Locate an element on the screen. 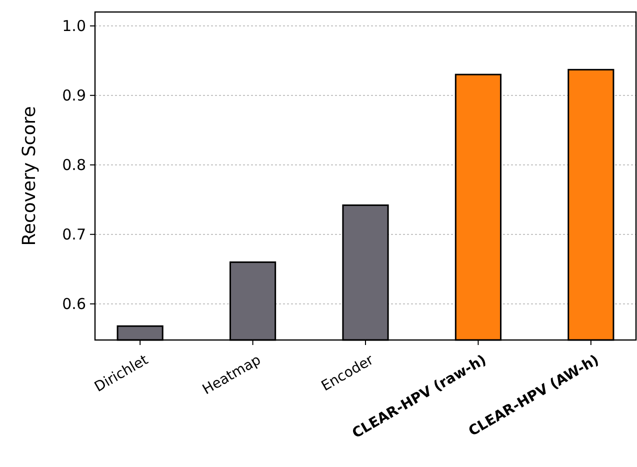  y-tick-label: 0.7 is located at coordinates (74, 235).